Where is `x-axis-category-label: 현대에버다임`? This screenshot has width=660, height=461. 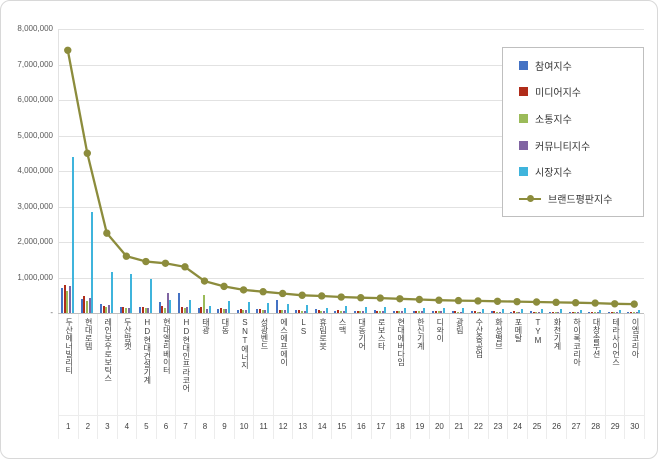 x-axis-category-label: 현대에버다임 is located at coordinates (401, 364).